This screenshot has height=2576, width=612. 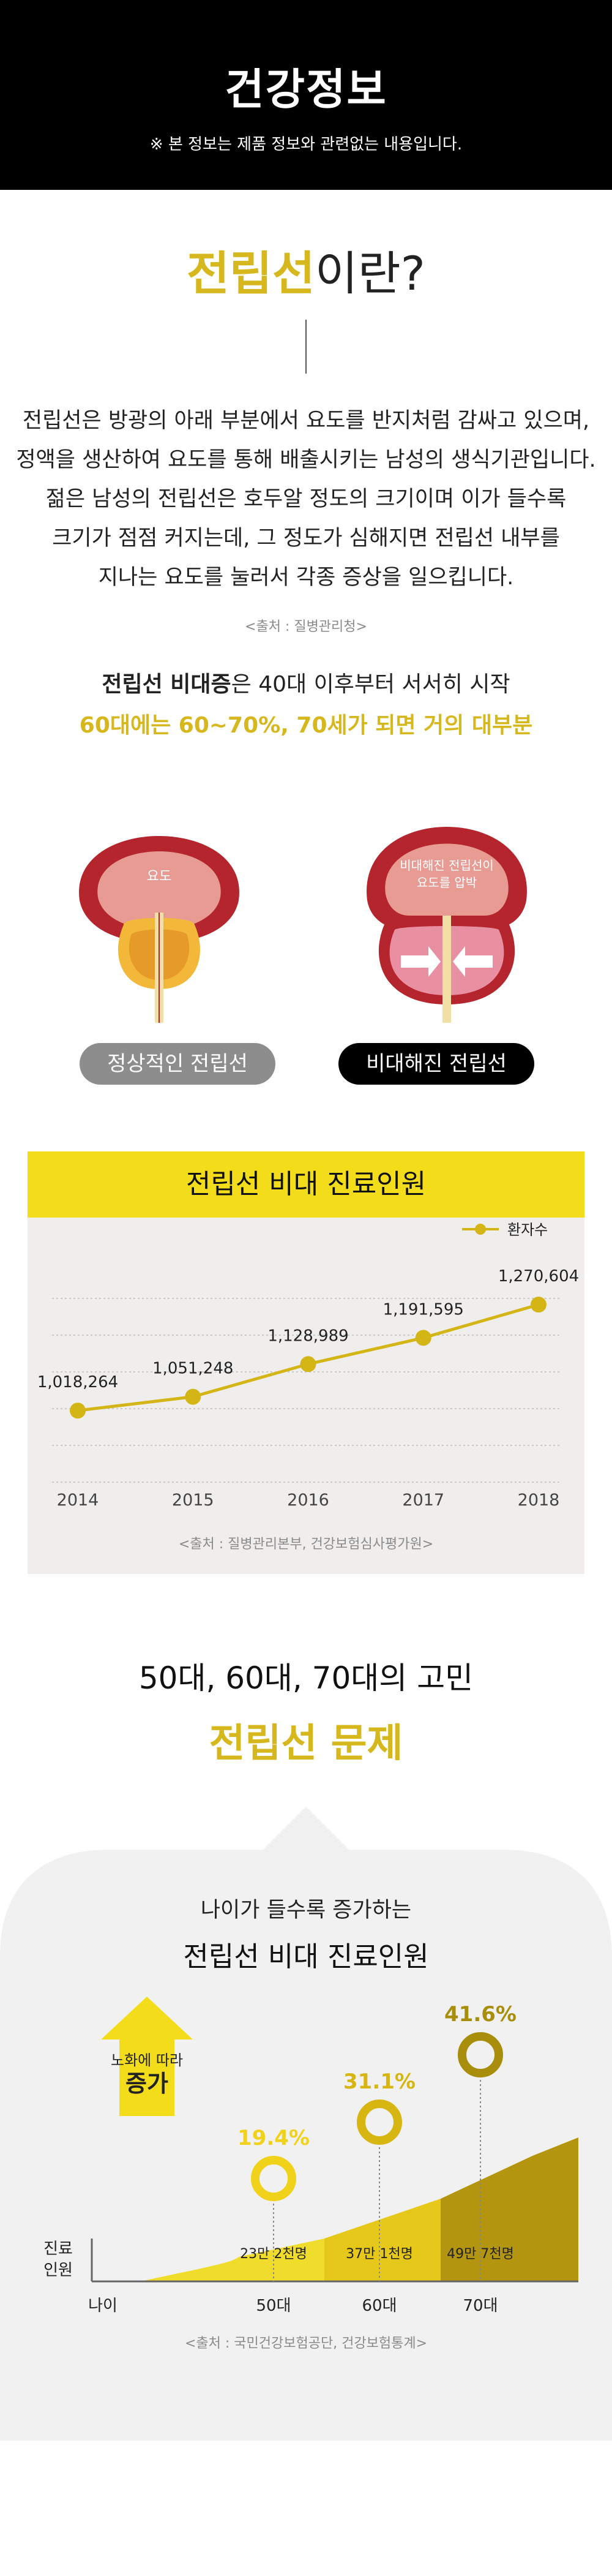 What do you see at coordinates (251, 273) in the screenshot?
I see `intro-title-highlight: 전립선` at bounding box center [251, 273].